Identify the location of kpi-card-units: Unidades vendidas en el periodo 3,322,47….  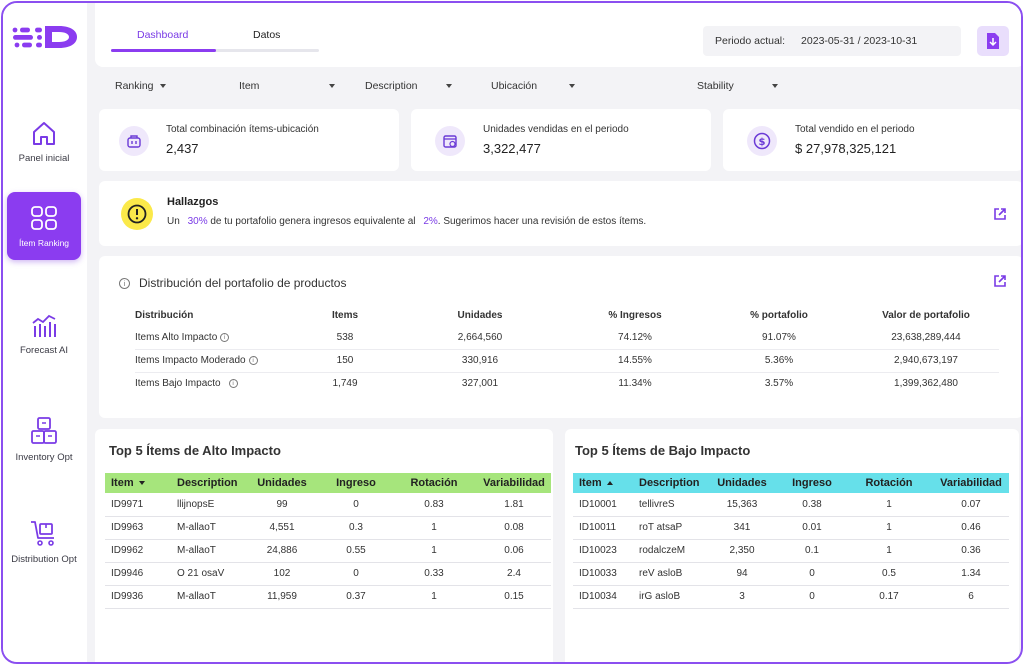
(561, 140).